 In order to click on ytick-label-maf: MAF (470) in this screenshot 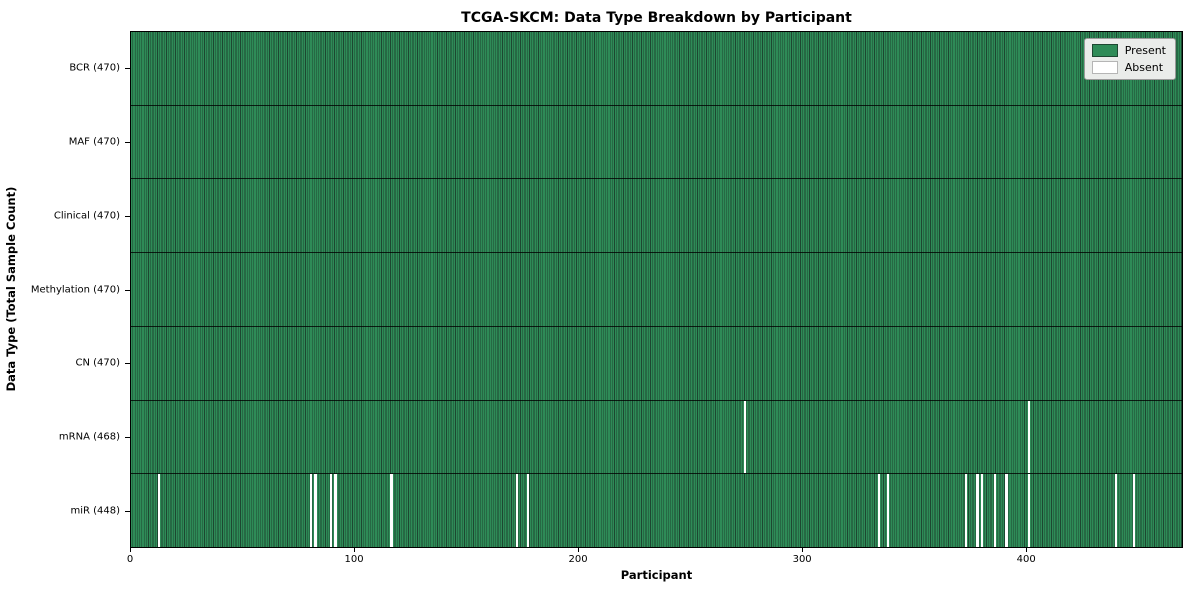, I will do `click(94, 142)`.